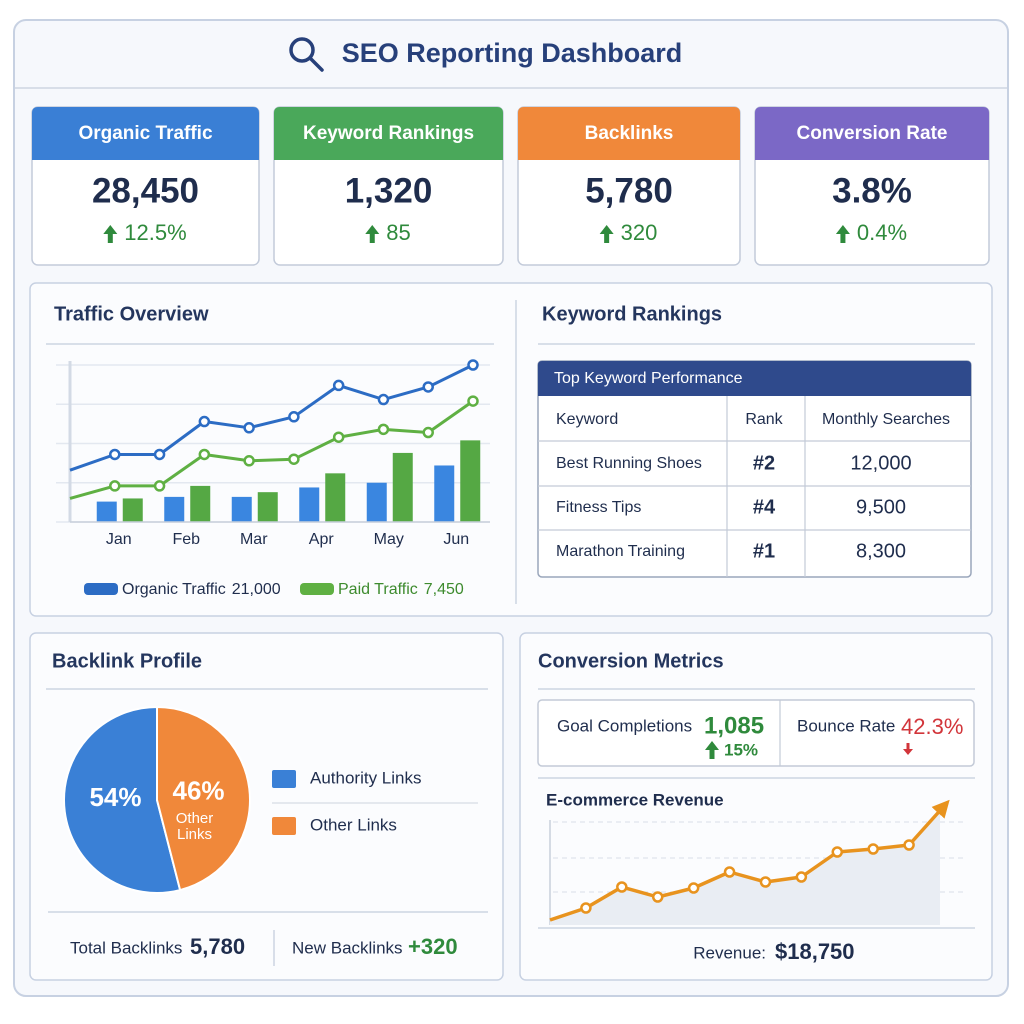 The width and height of the screenshot is (1024, 1024). I want to click on chart-title: E-commerce Revenue, so click(635, 799).